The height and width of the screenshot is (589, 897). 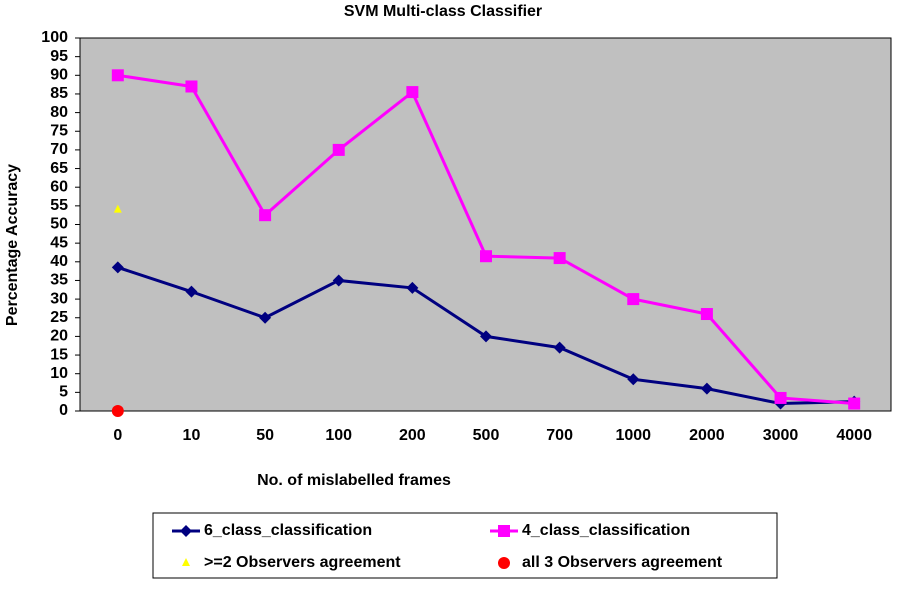 I want to click on y-tick-label: 80, so click(x=59, y=112).